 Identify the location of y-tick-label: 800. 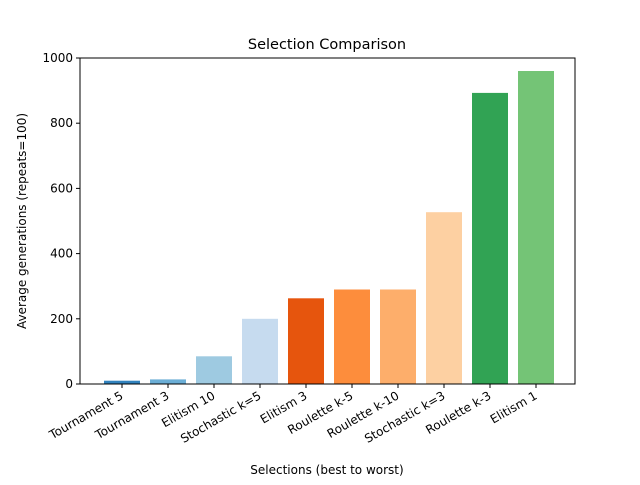
(61, 123).